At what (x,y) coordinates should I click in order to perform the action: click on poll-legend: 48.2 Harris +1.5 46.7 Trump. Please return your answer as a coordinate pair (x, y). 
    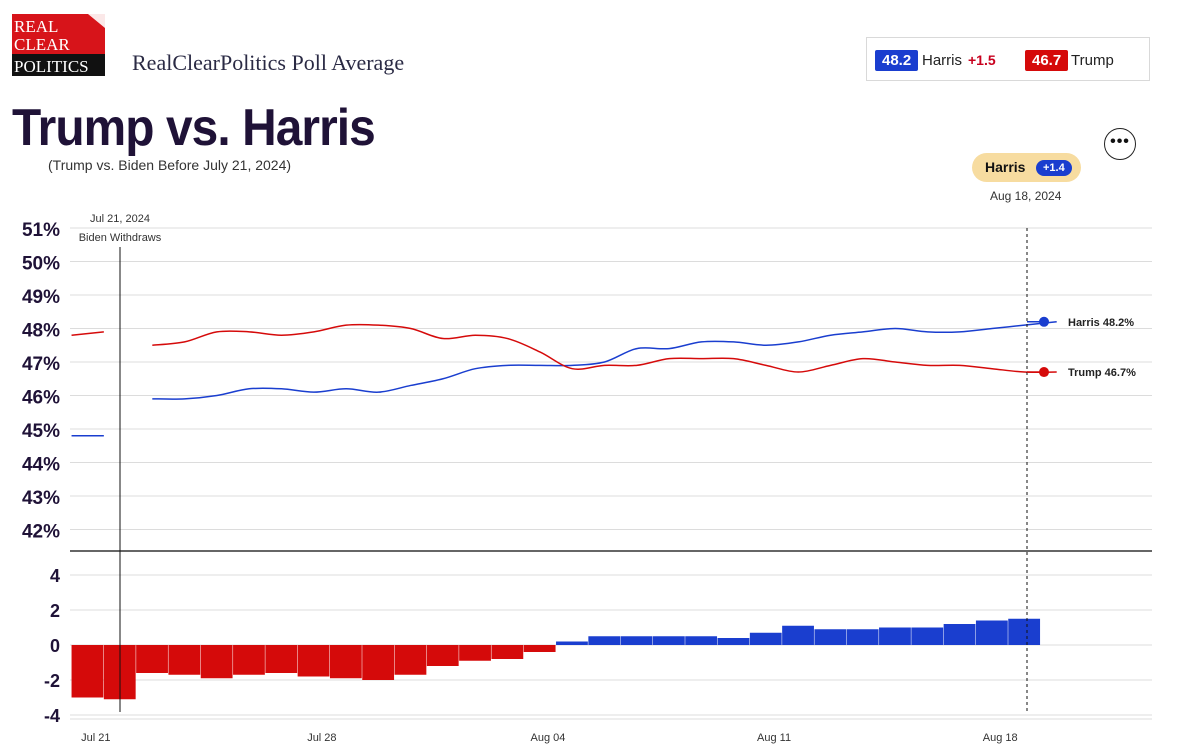
    Looking at the image, I should click on (1008, 59).